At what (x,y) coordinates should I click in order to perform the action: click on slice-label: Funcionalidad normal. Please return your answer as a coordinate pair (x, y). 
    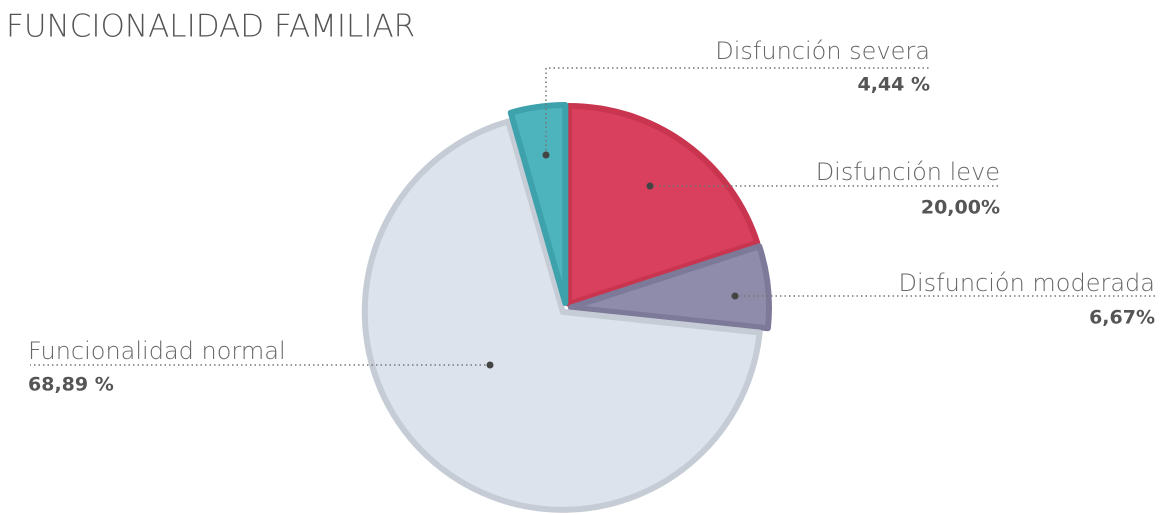
    Looking at the image, I should click on (157, 351).